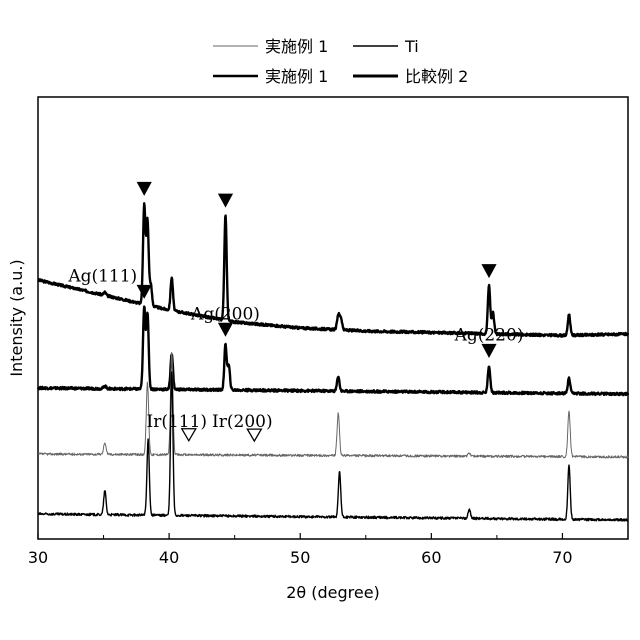  I want to click on x-tick-label: 70, so click(562, 557).